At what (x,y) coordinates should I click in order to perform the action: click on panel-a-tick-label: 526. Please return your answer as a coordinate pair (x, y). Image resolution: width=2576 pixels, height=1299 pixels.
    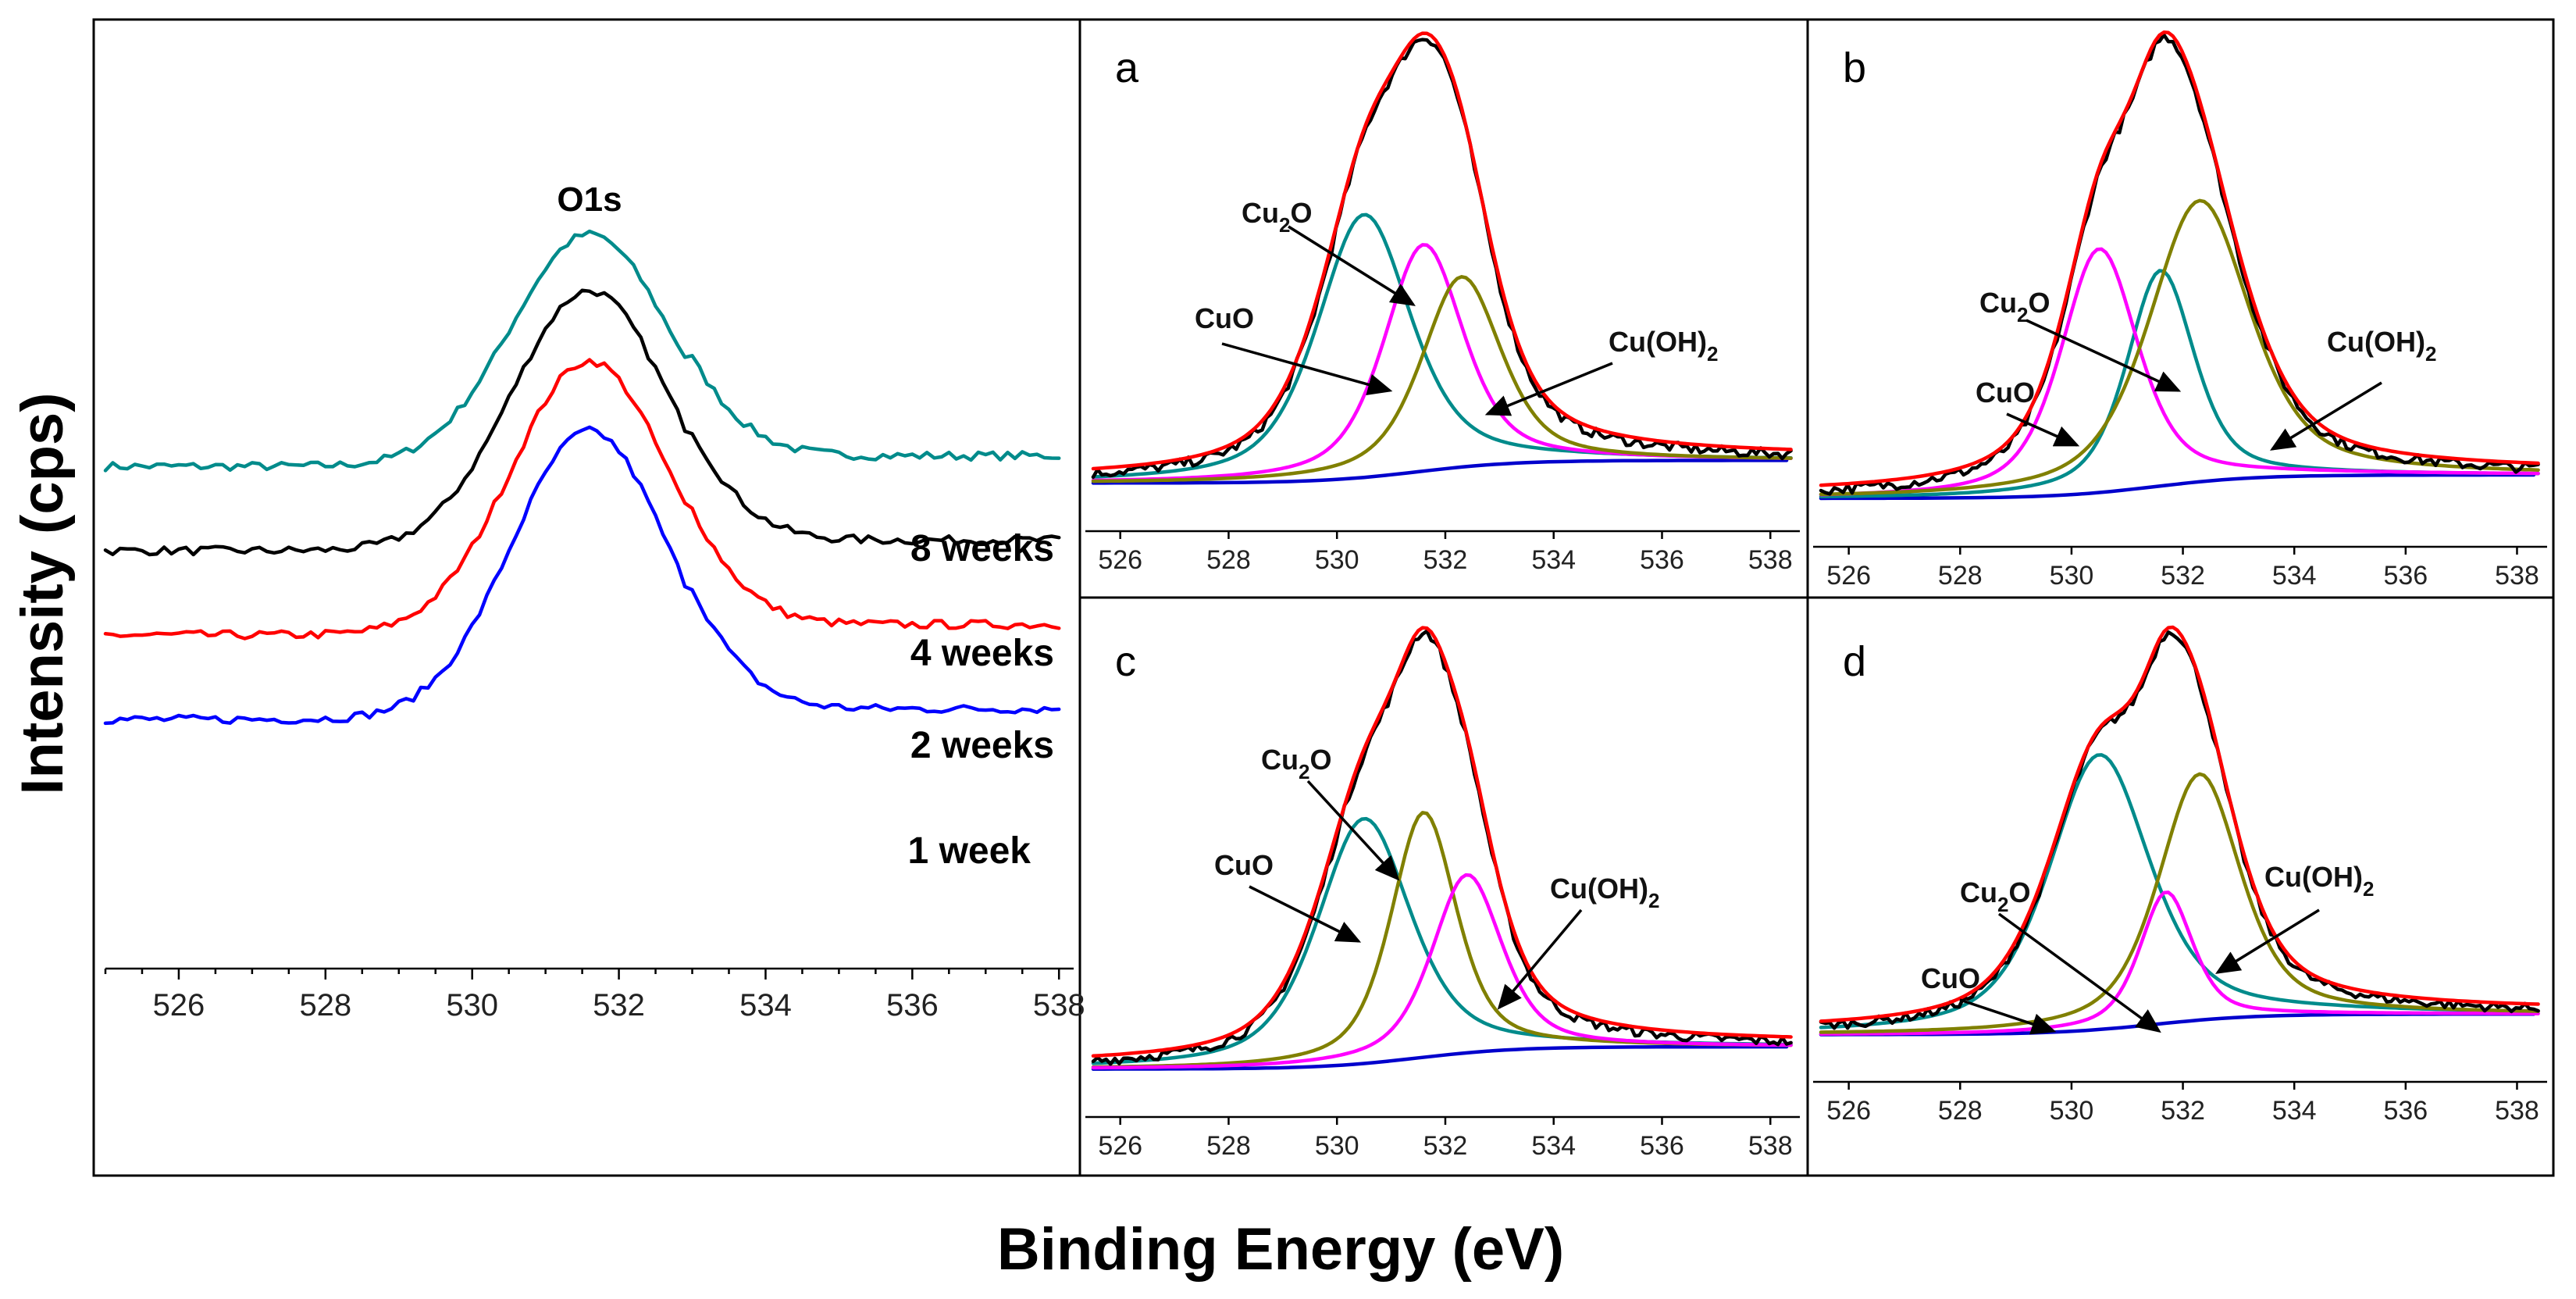
    Looking at the image, I should click on (1120, 560).